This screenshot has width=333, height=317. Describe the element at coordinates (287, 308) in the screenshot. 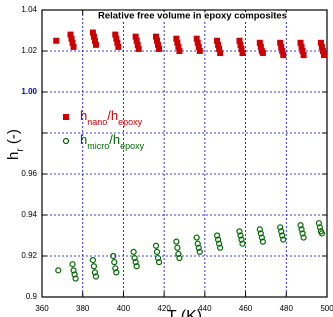

I see `x-tick-label: 480` at that location.